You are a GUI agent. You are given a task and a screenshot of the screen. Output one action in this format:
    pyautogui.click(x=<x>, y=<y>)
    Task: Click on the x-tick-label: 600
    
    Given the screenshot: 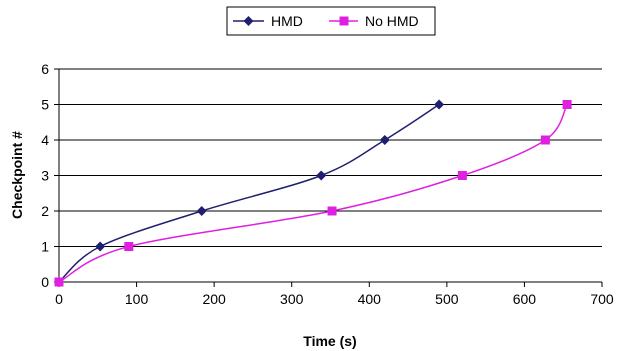 What is the action you would take?
    pyautogui.click(x=525, y=299)
    